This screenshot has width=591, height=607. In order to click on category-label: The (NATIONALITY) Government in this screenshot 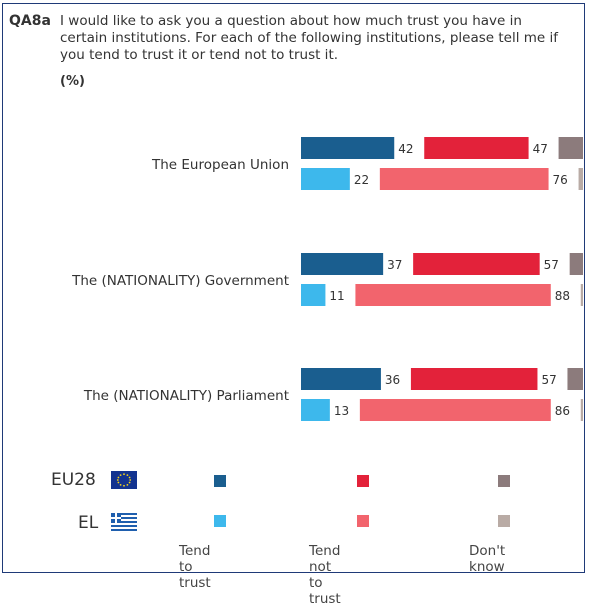, I will do `click(180, 281)`.